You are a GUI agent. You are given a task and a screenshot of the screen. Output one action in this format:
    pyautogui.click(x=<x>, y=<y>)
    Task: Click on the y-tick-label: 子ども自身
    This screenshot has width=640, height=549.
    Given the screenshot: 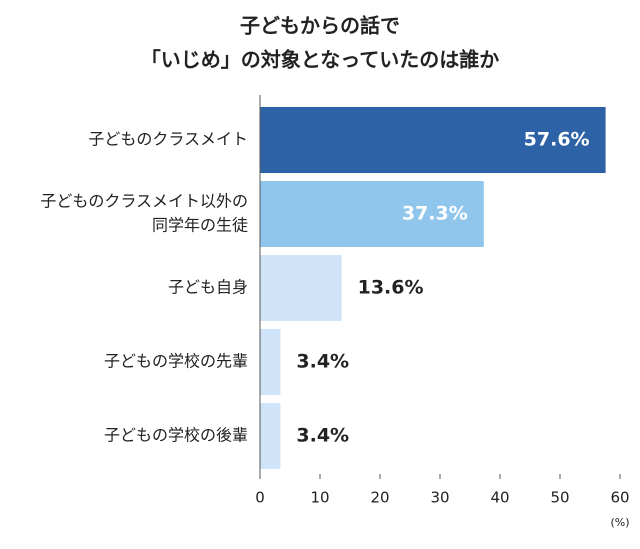 What is the action you would take?
    pyautogui.click(x=208, y=287)
    